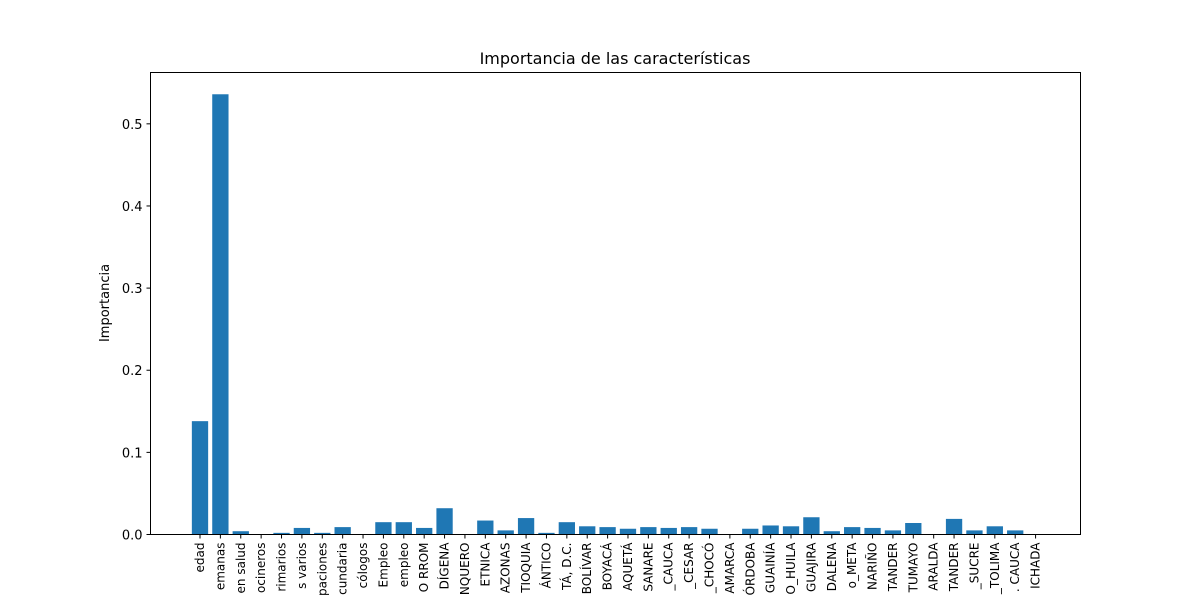 The image size is (1200, 604). I want to click on x-tick-label: empleo, so click(404, 565).